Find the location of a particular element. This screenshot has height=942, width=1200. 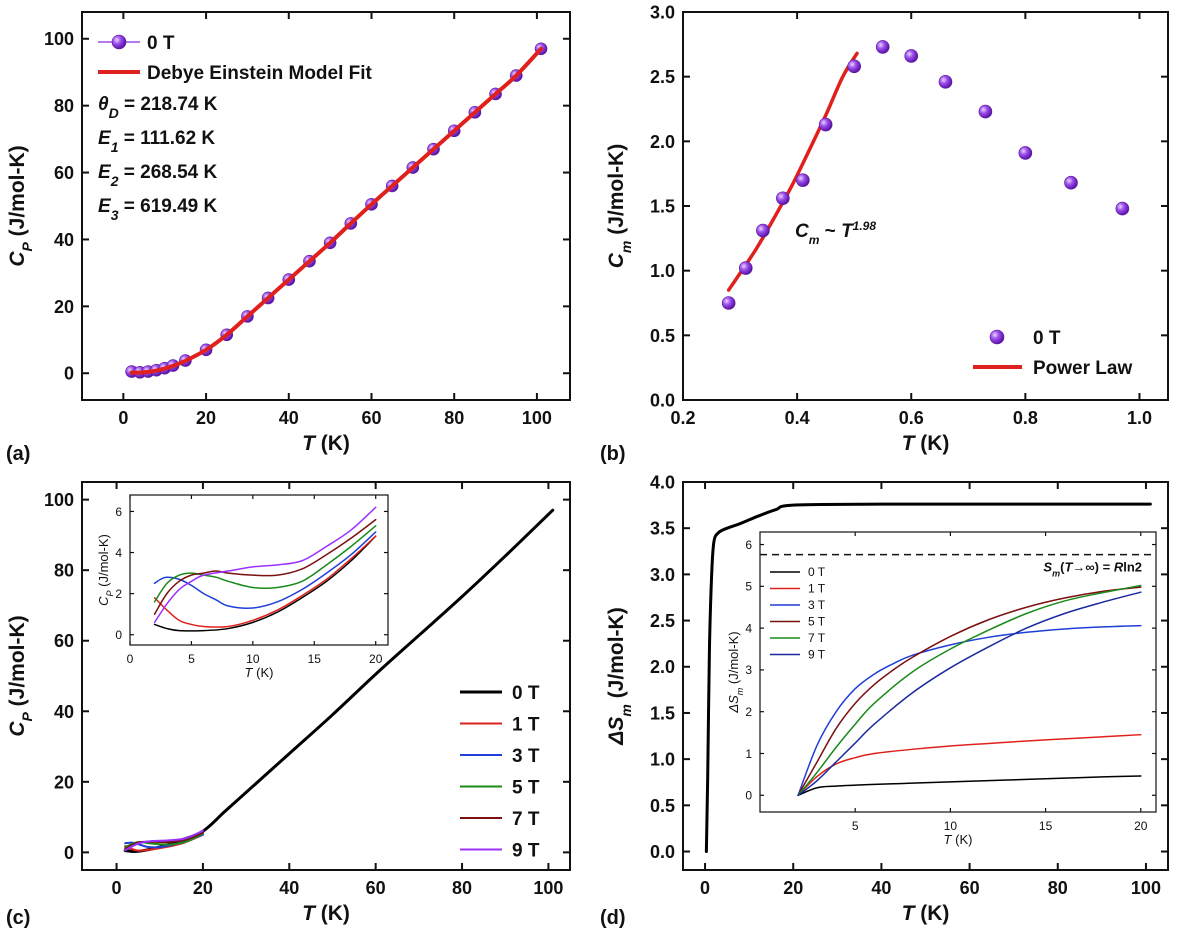

x-tick-label: 0.4 is located at coordinates (797, 418).